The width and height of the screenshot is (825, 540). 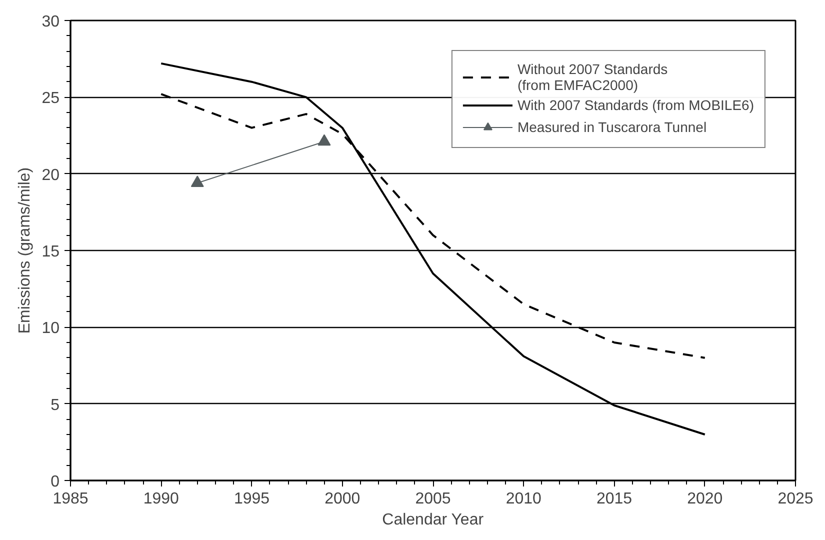 What do you see at coordinates (524, 499) in the screenshot?
I see `x-tick-label: 2010` at bounding box center [524, 499].